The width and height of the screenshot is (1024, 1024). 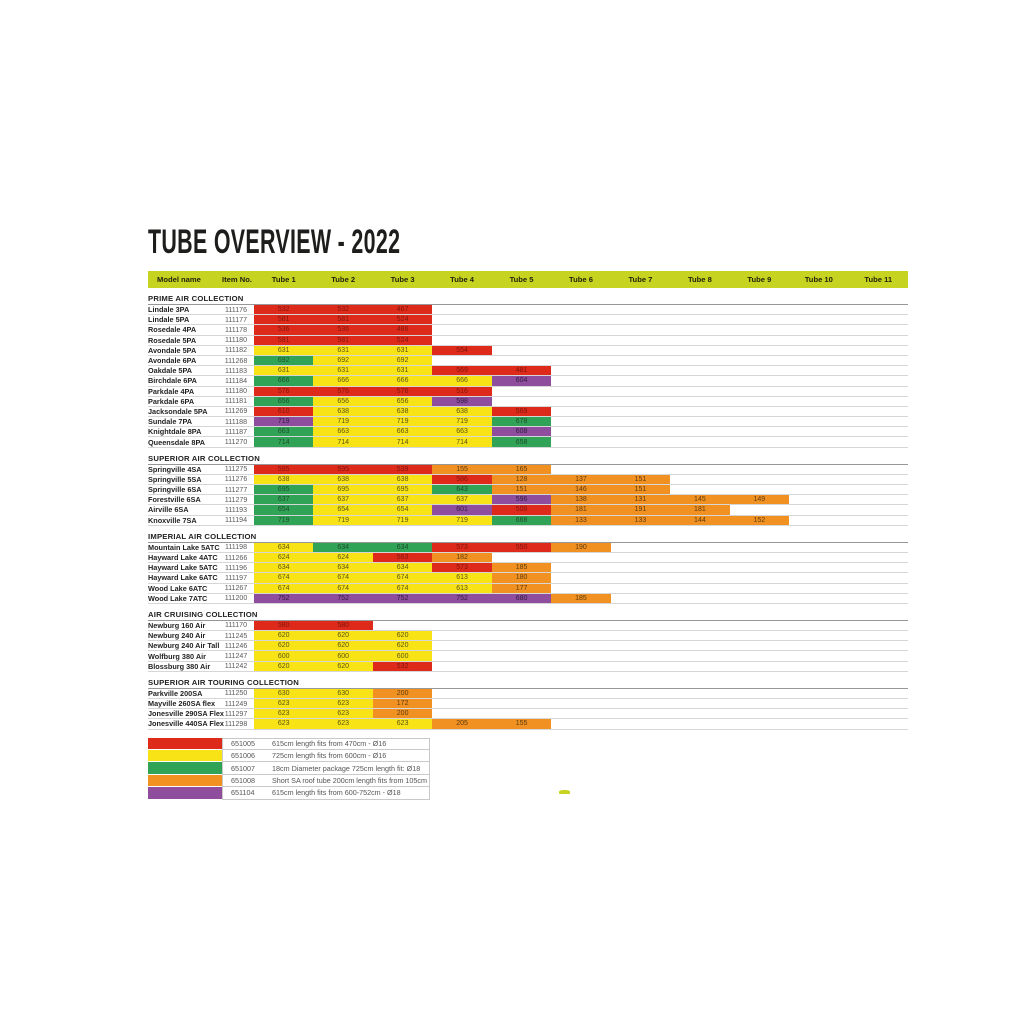 I want to click on tube-cell: 600, so click(x=402, y=656).